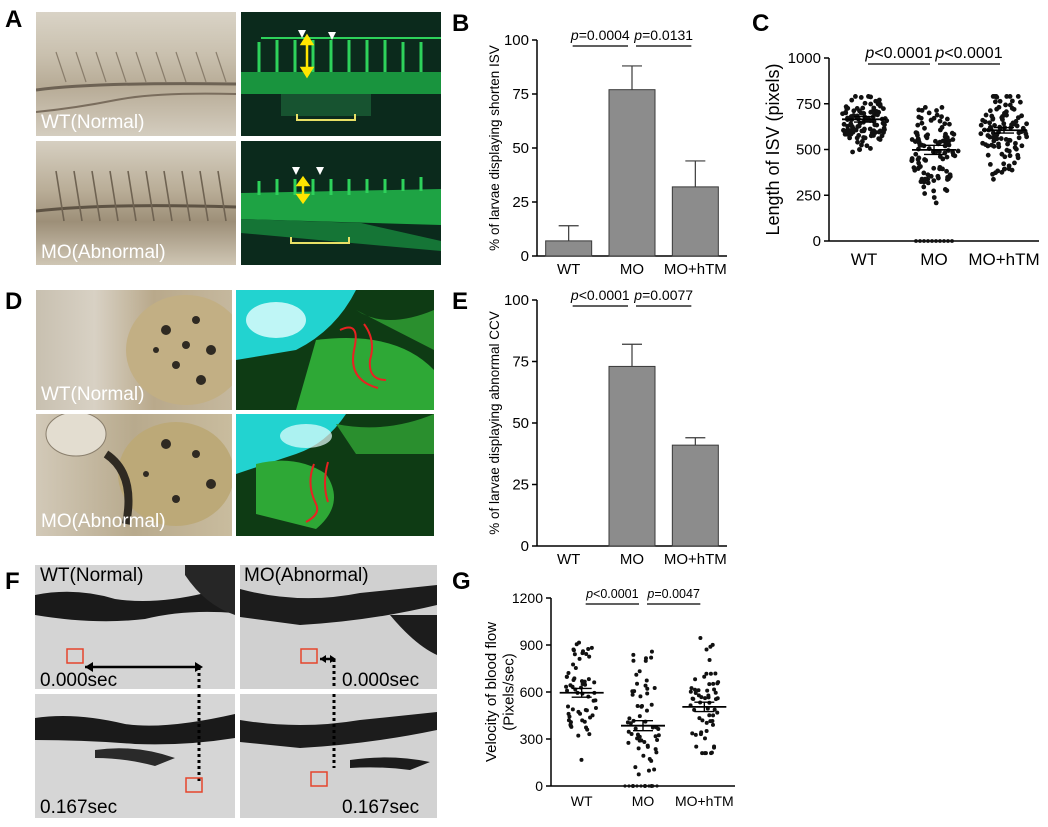 This screenshot has width=1048, height=827. Describe the element at coordinates (307, 56) in the screenshot. I see `isv-length-arrow` at that location.